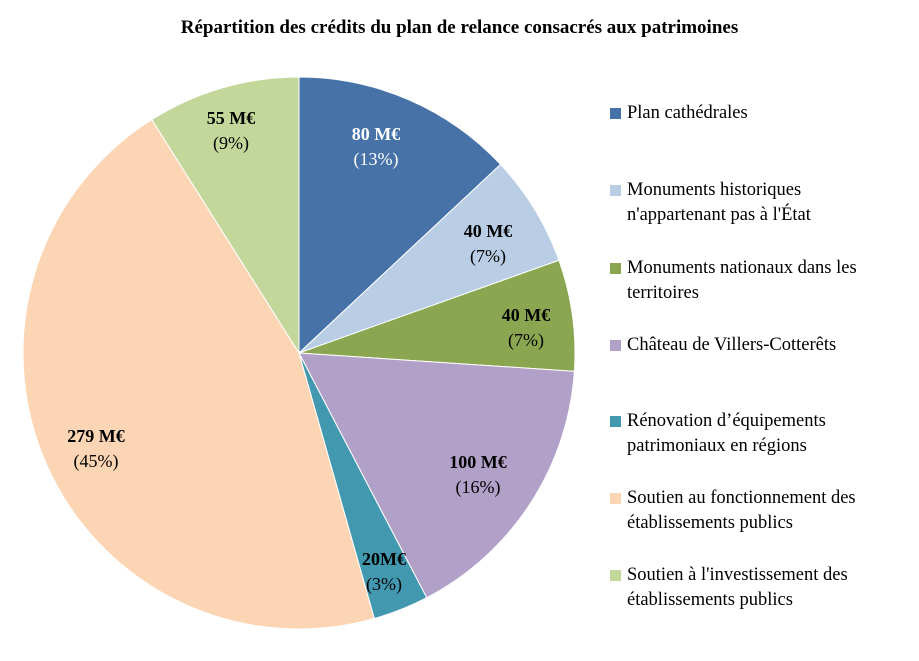  What do you see at coordinates (96, 461) in the screenshot?
I see `slice-percent-label: (45%)` at bounding box center [96, 461].